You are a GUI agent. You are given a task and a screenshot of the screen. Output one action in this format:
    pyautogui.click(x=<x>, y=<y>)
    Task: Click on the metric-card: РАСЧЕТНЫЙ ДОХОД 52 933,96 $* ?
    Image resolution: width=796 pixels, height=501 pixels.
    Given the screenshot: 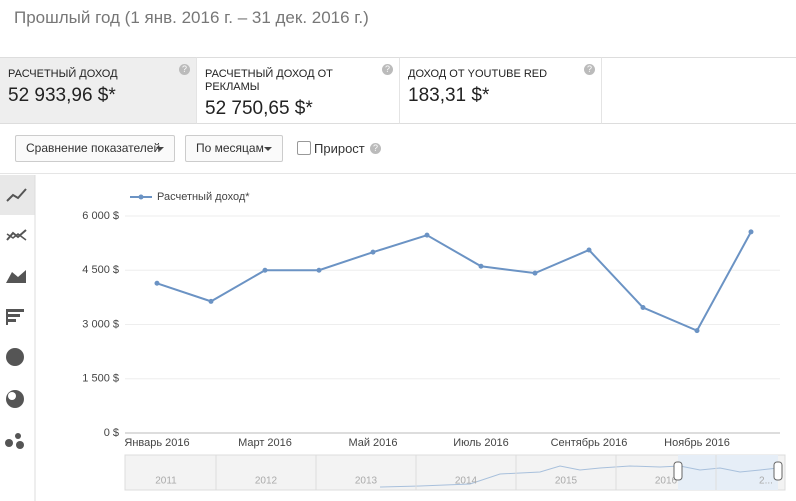 What is the action you would take?
    pyautogui.click(x=98, y=90)
    